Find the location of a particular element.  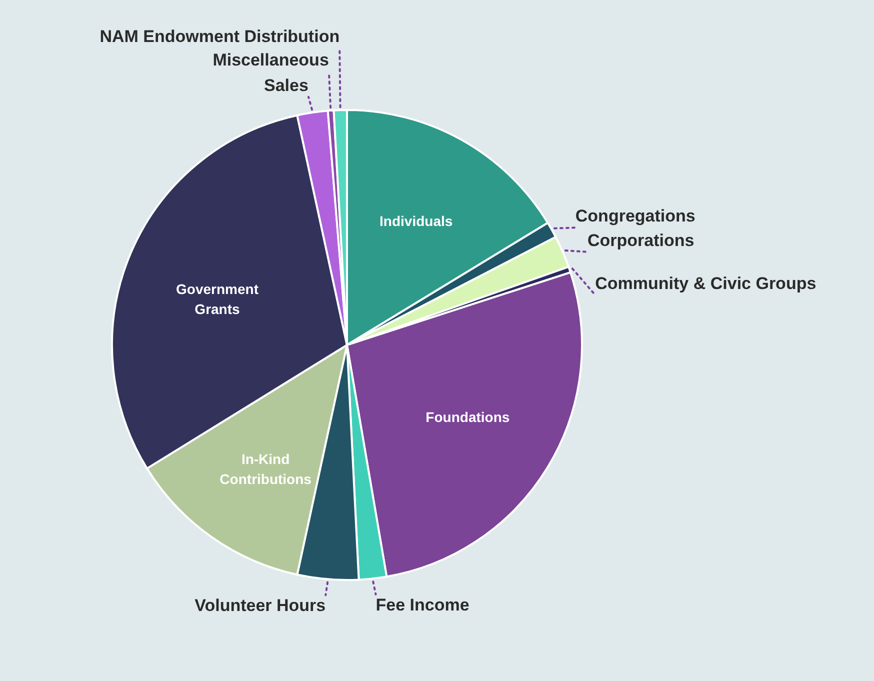

slice-label: Government Grants is located at coordinates (217, 298).